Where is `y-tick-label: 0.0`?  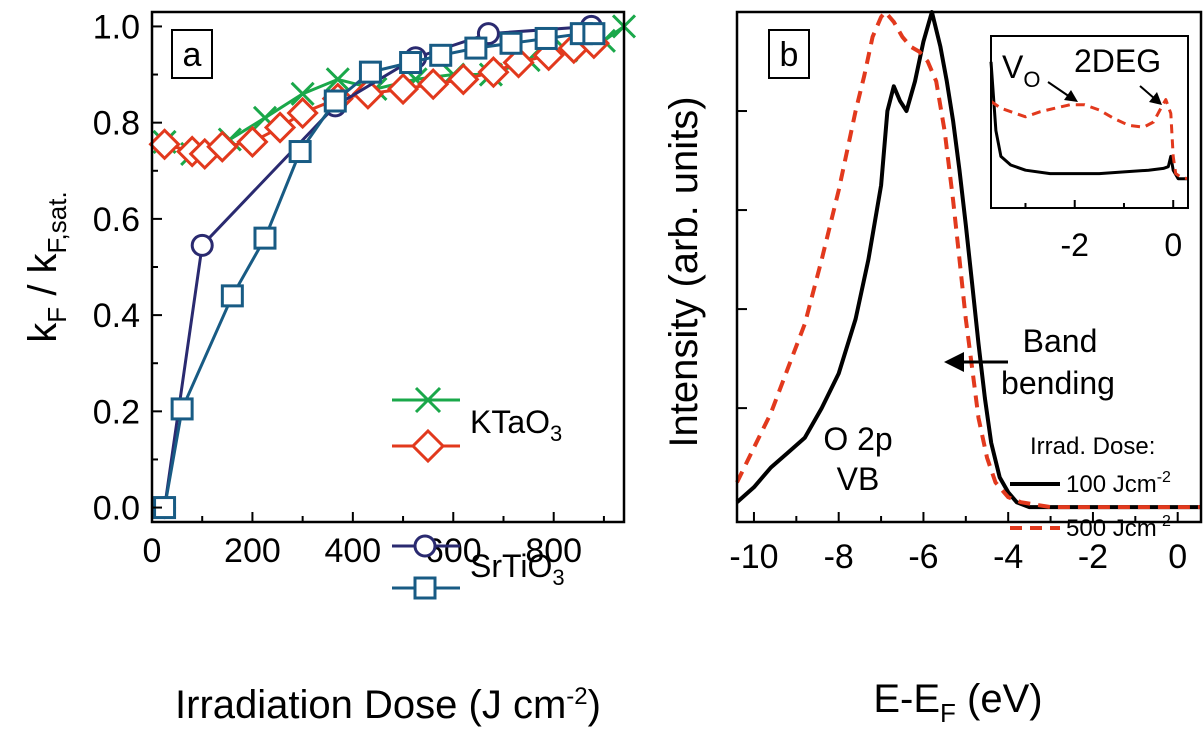 y-tick-label: 0.0 is located at coordinates (116, 509).